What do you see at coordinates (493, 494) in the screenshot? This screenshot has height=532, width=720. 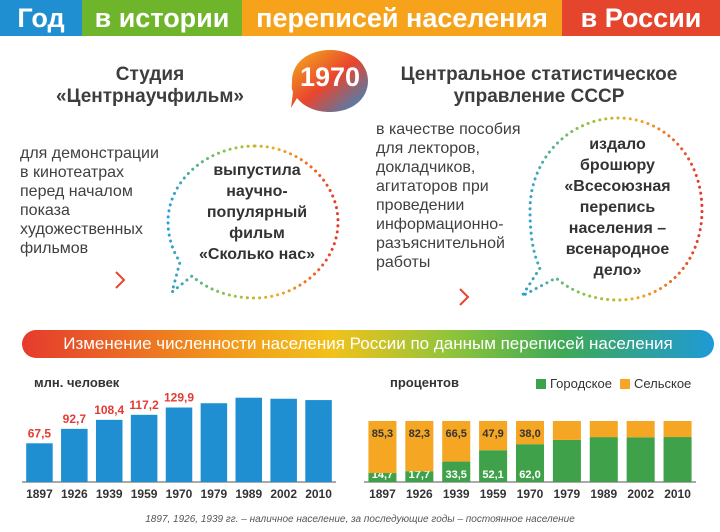 I see `right-tick-label: 1959` at bounding box center [493, 494].